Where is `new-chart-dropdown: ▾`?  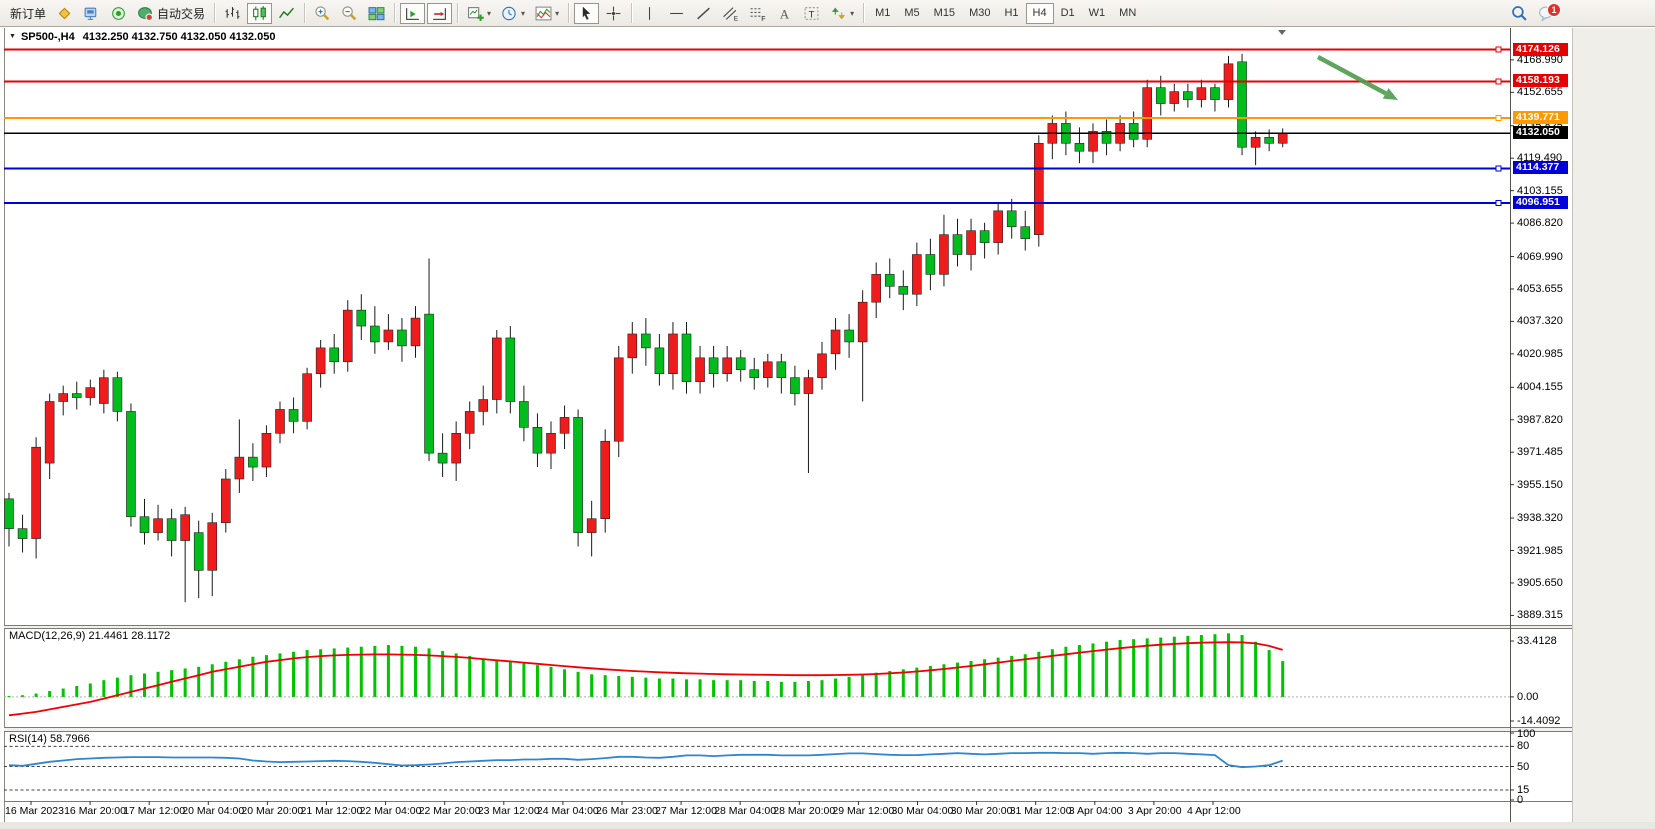 new-chart-dropdown: ▾ is located at coordinates (479, 13).